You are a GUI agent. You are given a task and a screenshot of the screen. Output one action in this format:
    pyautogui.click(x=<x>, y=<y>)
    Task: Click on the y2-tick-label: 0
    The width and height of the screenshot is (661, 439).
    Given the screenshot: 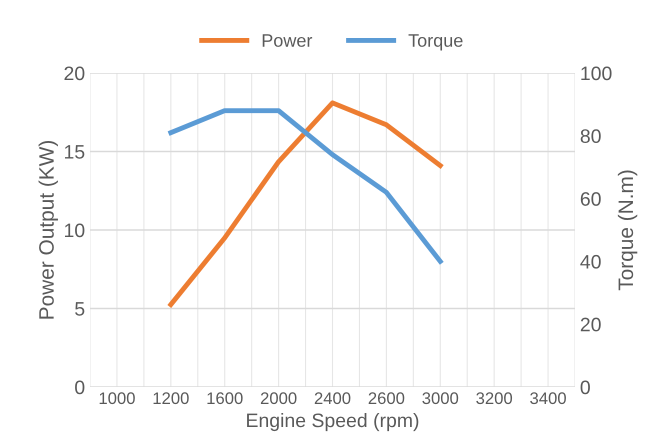 What is the action you would take?
    pyautogui.click(x=585, y=387)
    